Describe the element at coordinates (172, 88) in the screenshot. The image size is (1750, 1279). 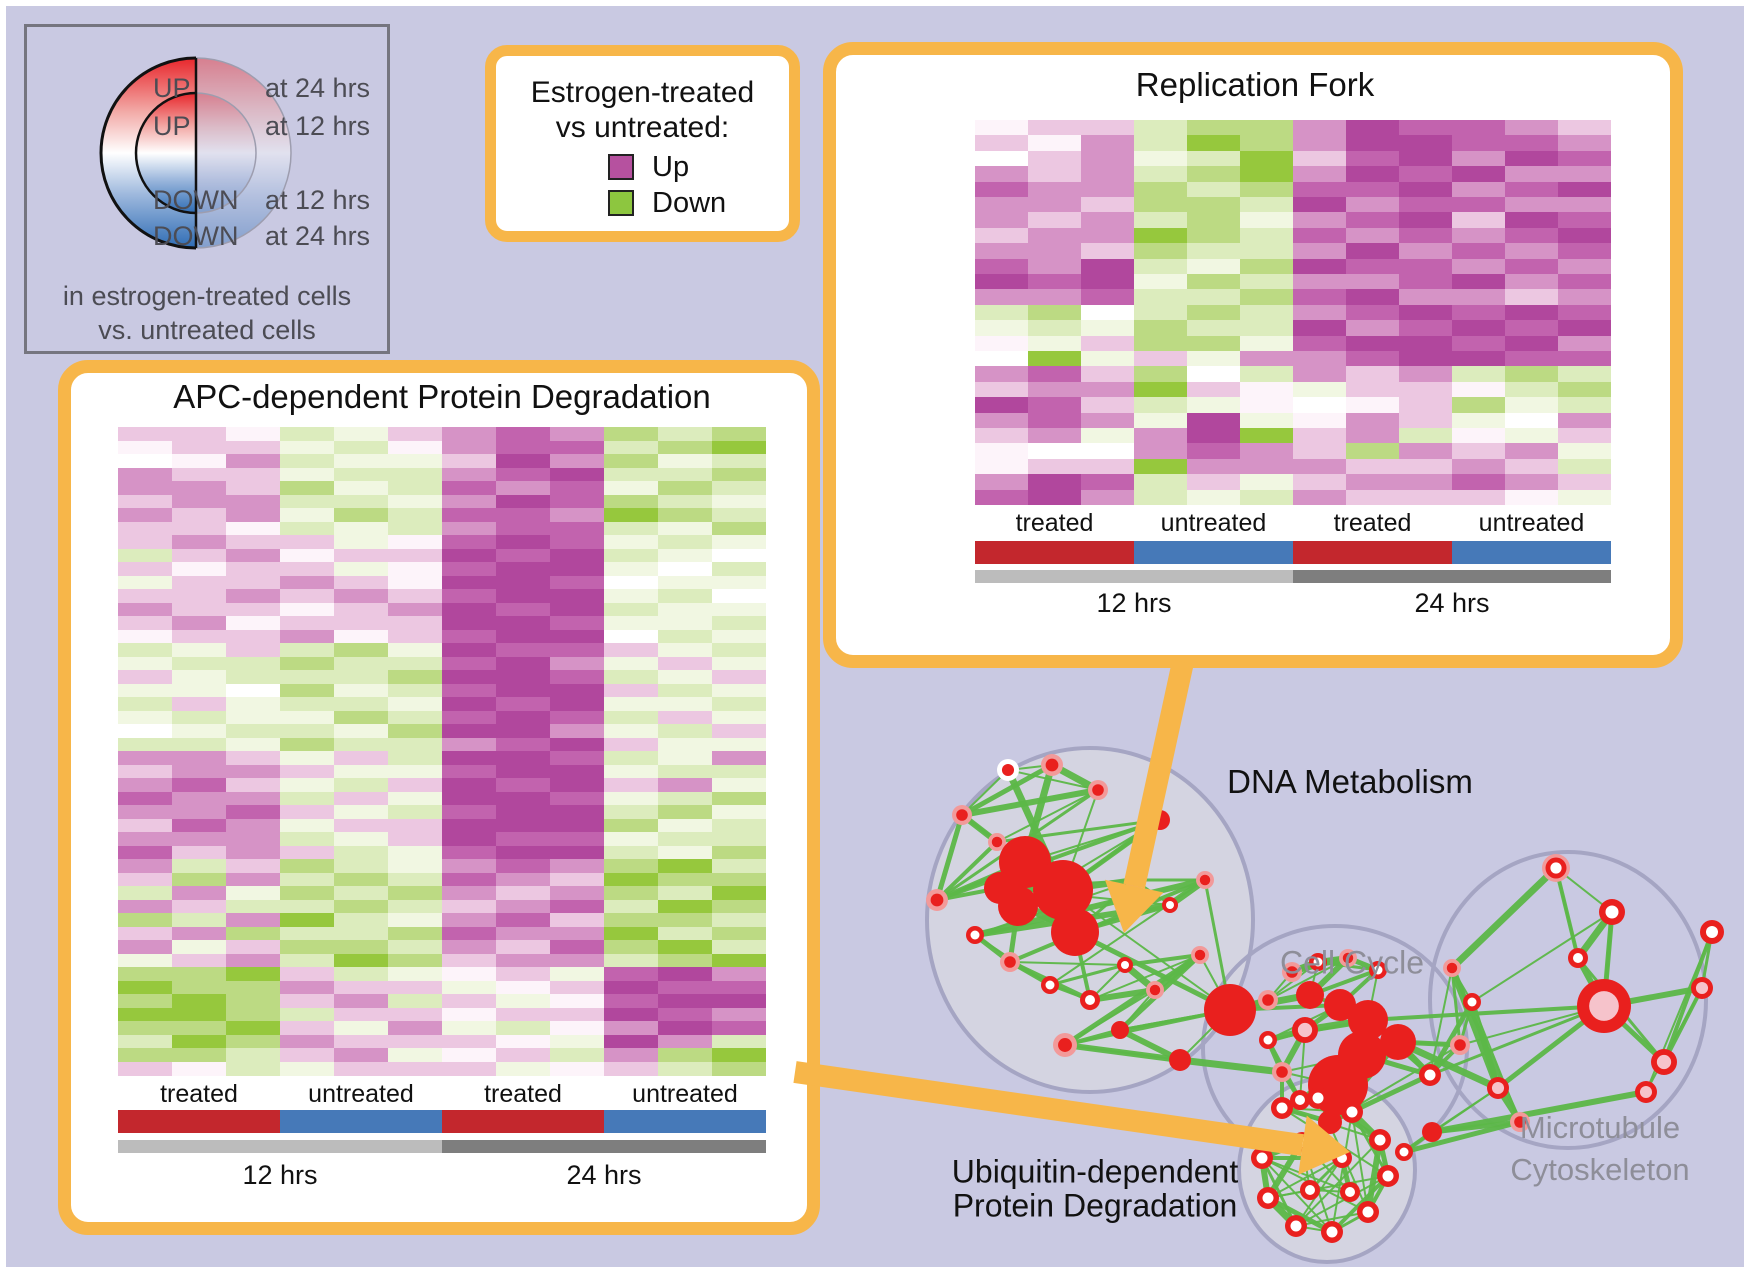
I see `legend-direction: UP` at that location.